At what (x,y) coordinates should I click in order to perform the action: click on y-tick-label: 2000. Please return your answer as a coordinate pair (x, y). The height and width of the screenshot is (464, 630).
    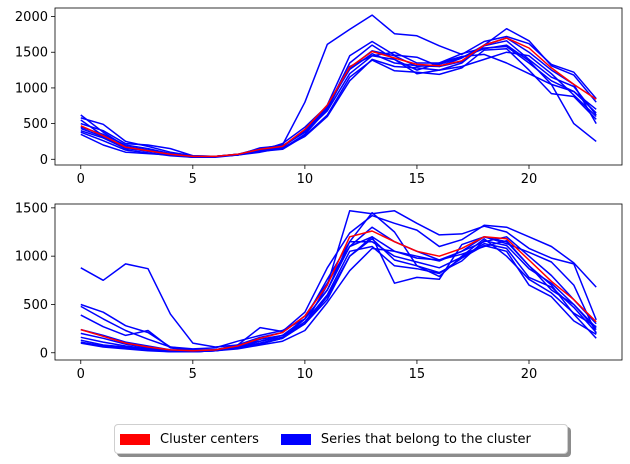
    Looking at the image, I should click on (31, 17).